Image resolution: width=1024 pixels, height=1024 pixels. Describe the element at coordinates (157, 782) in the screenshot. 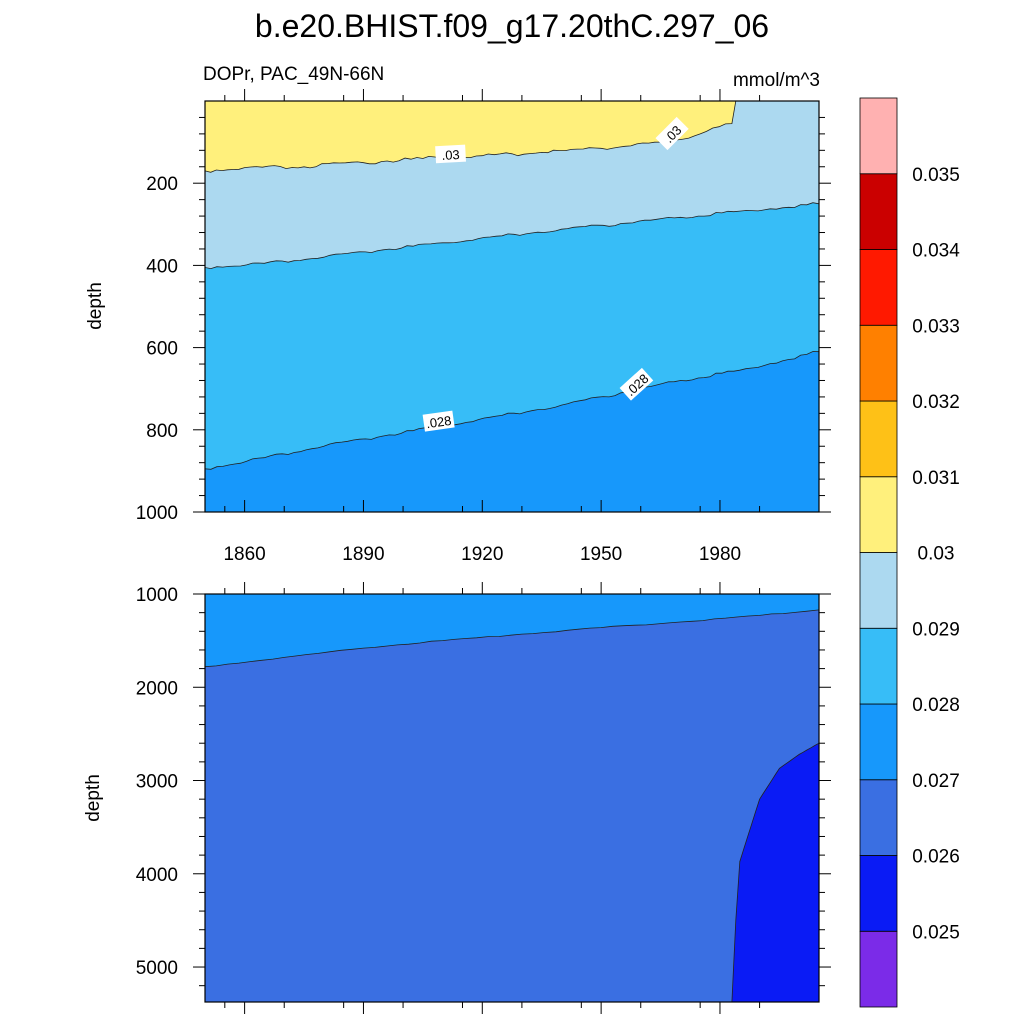

I see `y-tick-label: 3000` at that location.